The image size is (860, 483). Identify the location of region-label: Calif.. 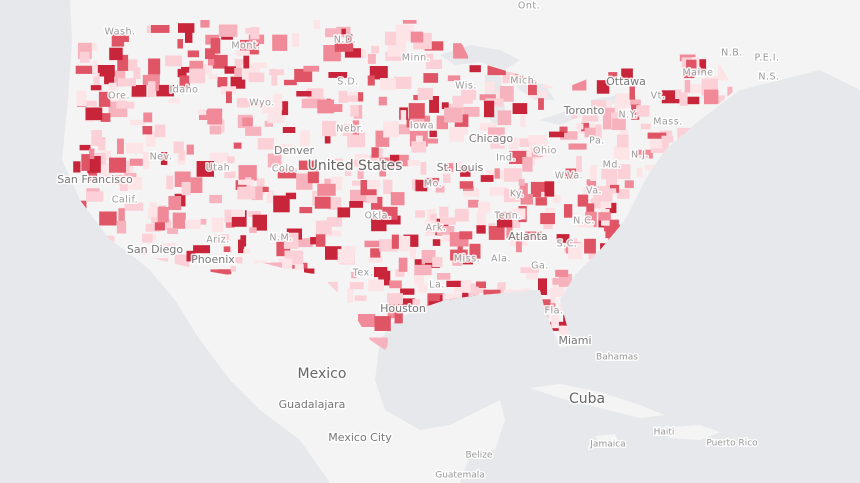
(125, 200).